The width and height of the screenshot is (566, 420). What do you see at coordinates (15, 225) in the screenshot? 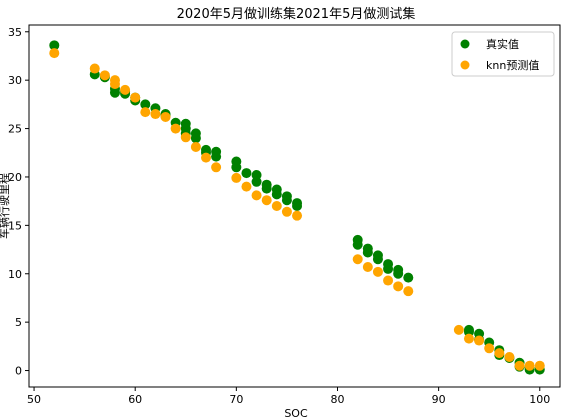
I see `y-tick-label: 15` at bounding box center [15, 225].